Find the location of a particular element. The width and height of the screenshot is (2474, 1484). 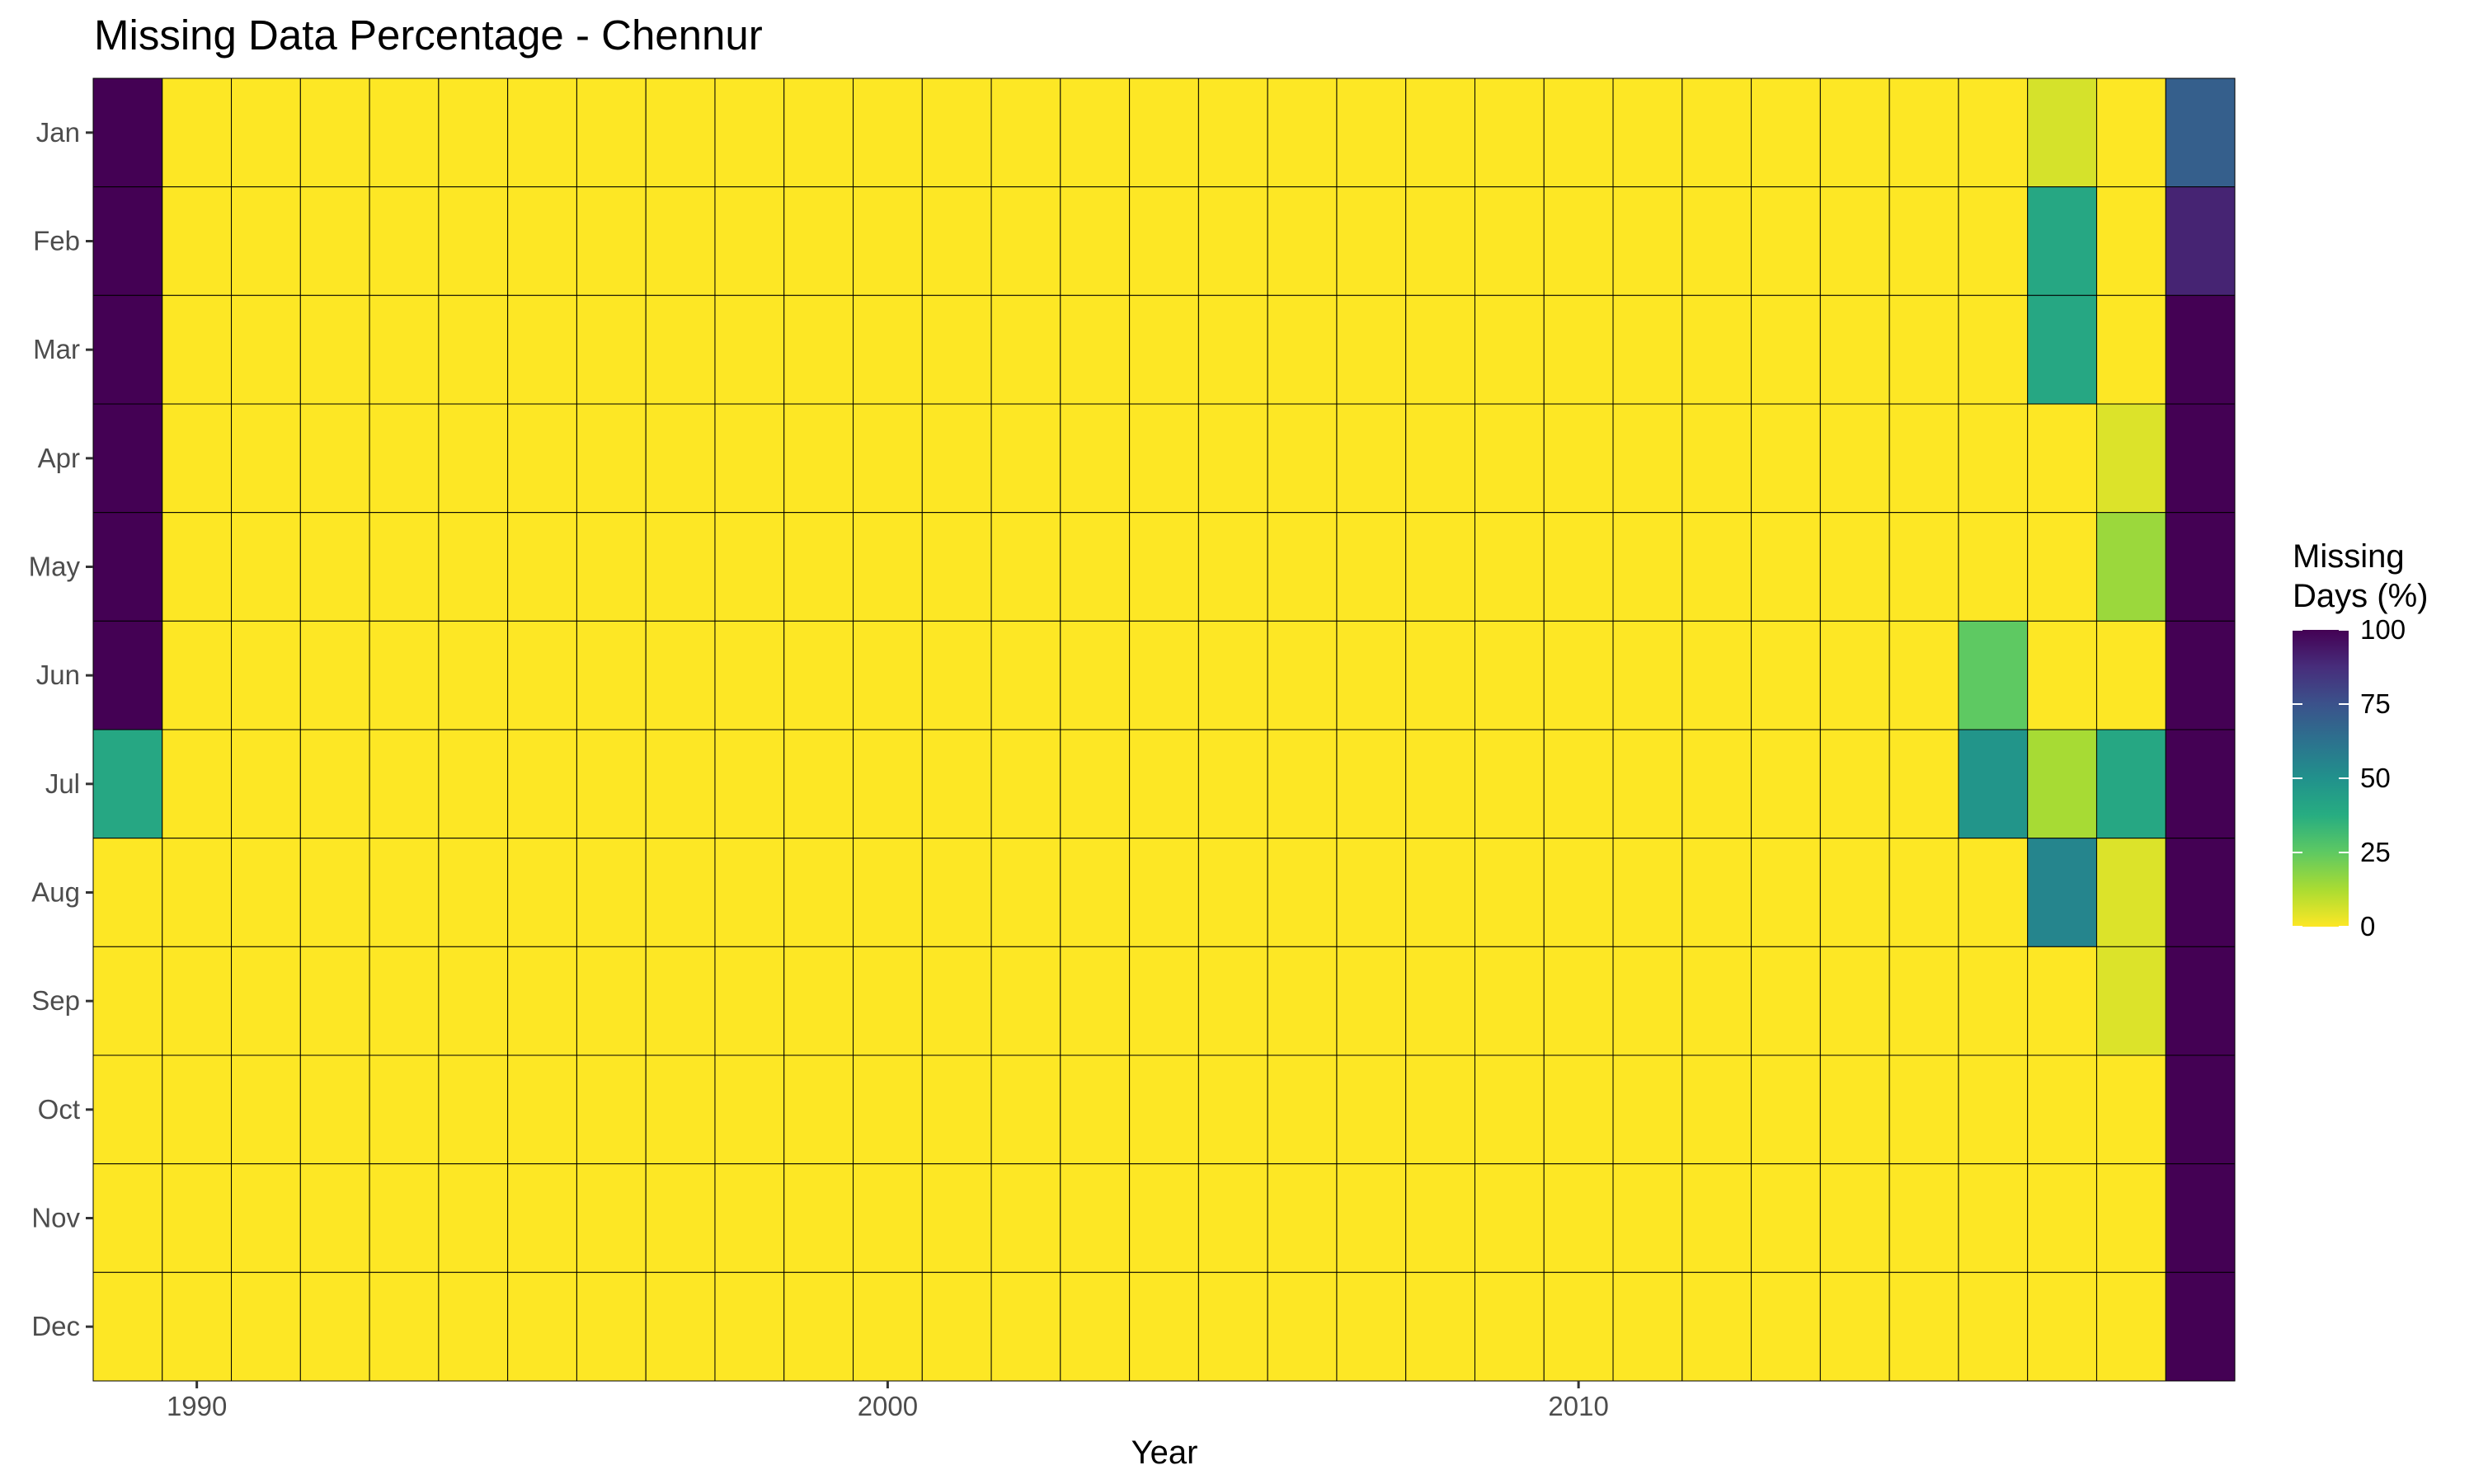

y-axis: Jan Feb Mar Apr May Jun Jul Aug Sep Oct Nov Dec is located at coordinates (61, 729).